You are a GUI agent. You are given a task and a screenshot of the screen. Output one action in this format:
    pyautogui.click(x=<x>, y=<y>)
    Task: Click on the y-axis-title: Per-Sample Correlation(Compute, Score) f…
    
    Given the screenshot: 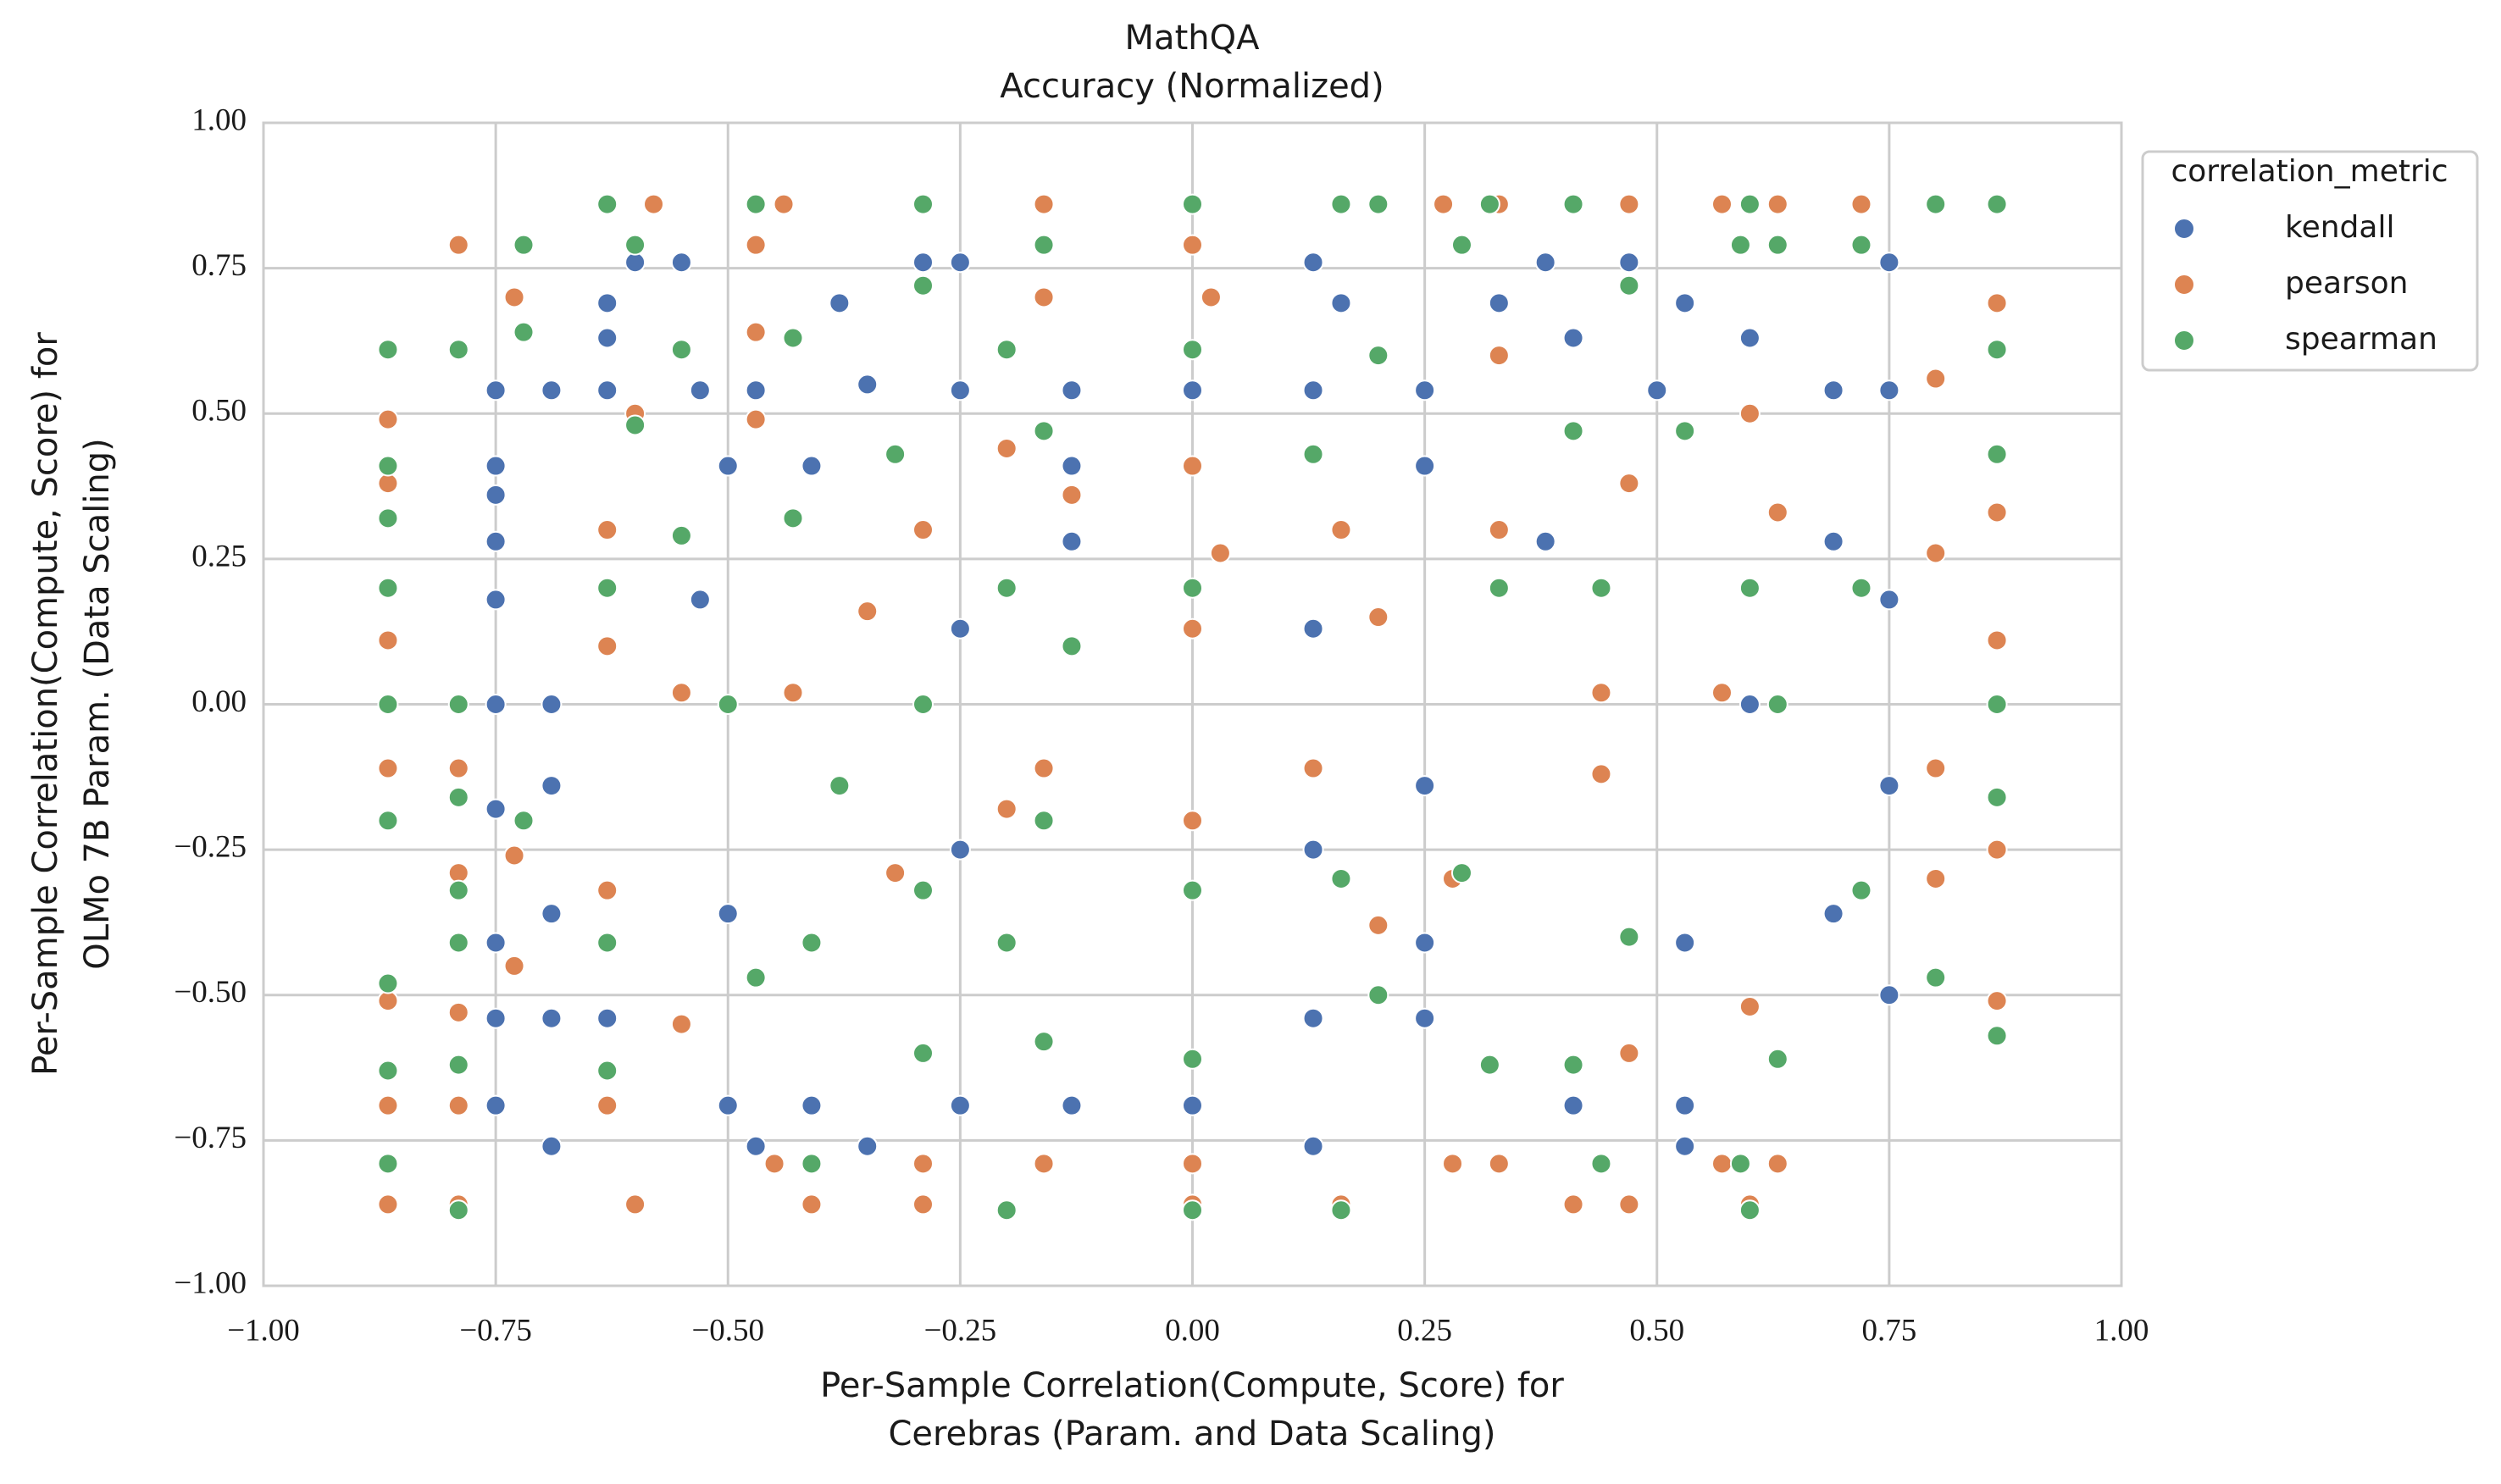 What is the action you would take?
    pyautogui.click(x=45, y=704)
    